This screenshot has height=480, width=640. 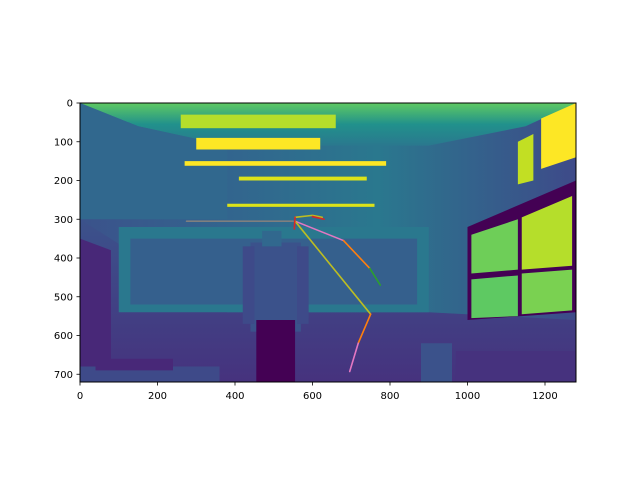 I want to click on image-left-wall-shadow, so click(x=95, y=310).